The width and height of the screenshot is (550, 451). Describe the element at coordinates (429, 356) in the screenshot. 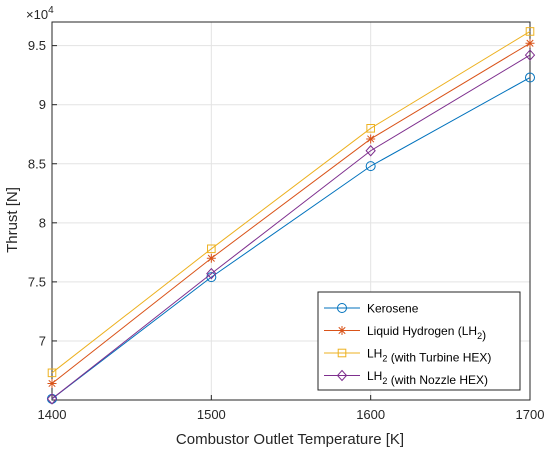

I see `legend-label: LH2 (with Turbine HEX)` at that location.